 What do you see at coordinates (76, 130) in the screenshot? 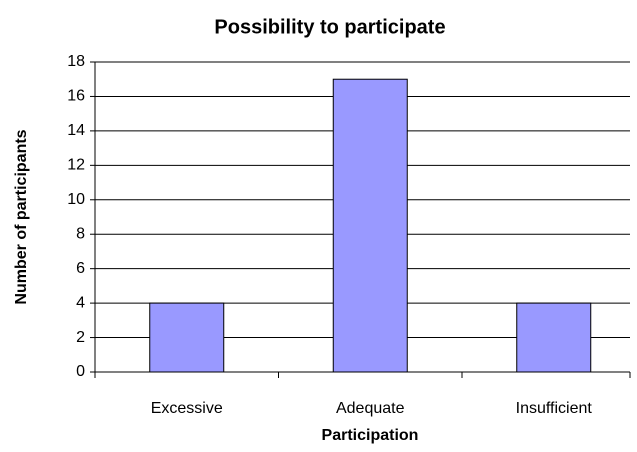
I see `y-tick-label: 14` at bounding box center [76, 130].